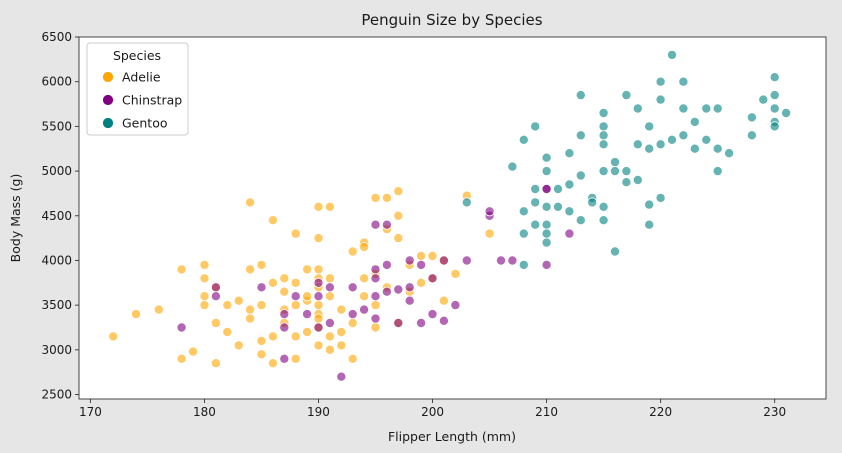  I want to click on y-tick-label: 2500, so click(56, 395).